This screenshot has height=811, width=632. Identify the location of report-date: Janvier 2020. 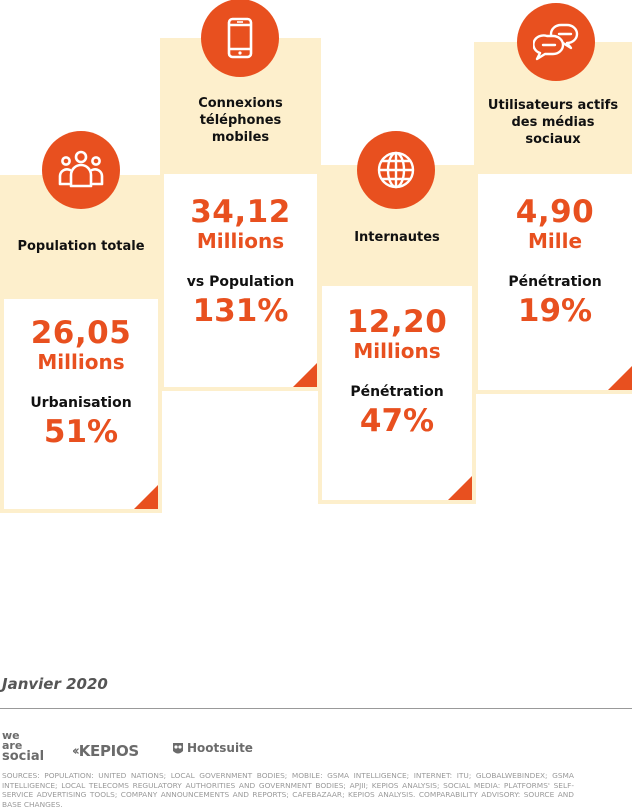
(55, 684).